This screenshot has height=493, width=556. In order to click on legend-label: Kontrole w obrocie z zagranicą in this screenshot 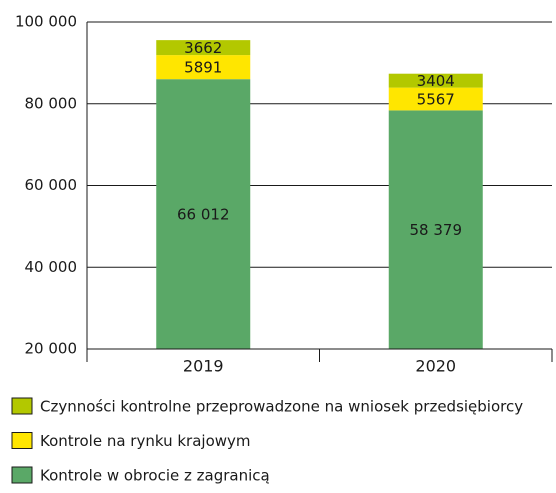, I will do `click(155, 476)`.